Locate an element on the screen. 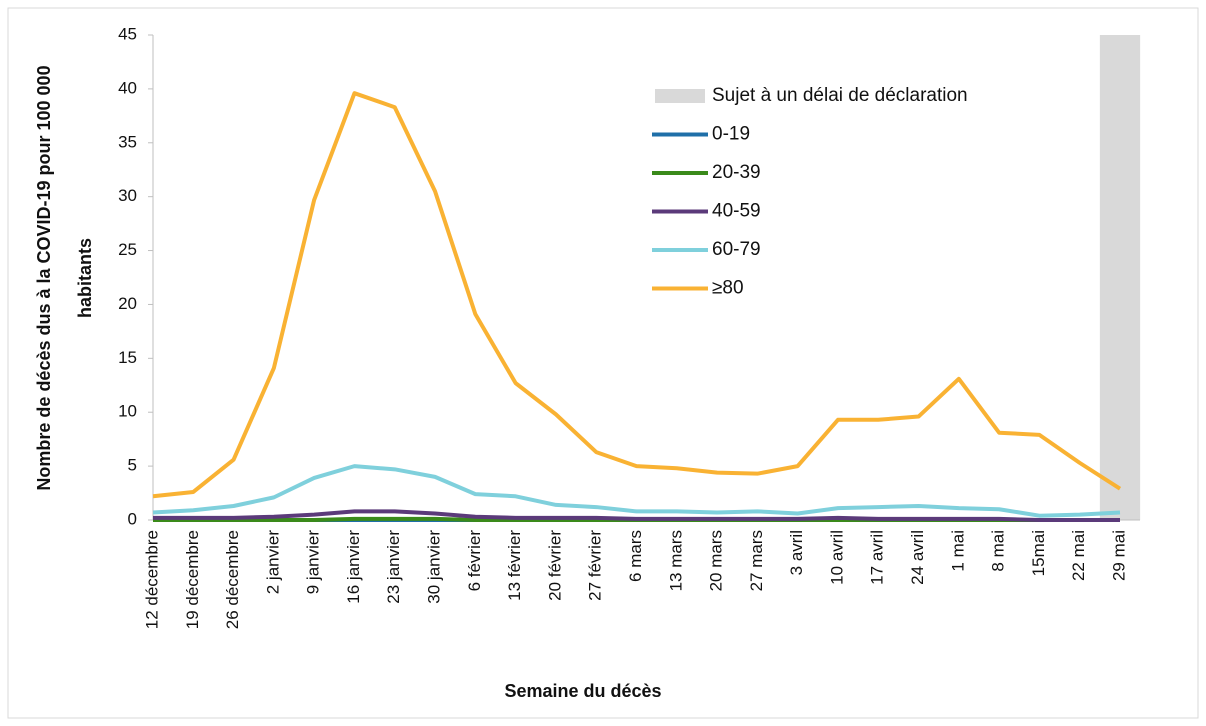  y-tick-label: 10 is located at coordinates (127, 411).